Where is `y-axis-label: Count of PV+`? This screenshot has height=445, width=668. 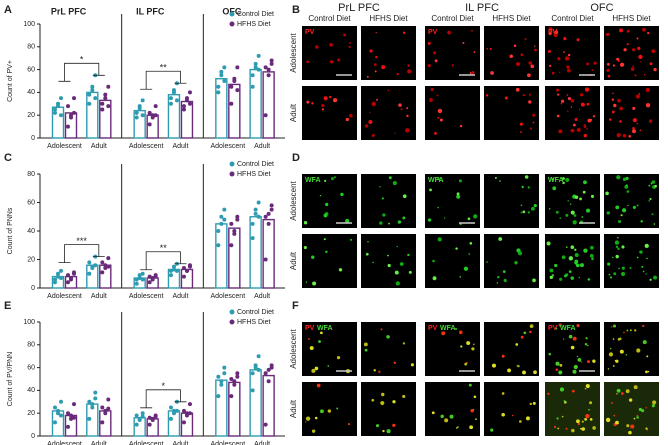 y-axis-label: Count of PV+ is located at coordinates (10, 81).